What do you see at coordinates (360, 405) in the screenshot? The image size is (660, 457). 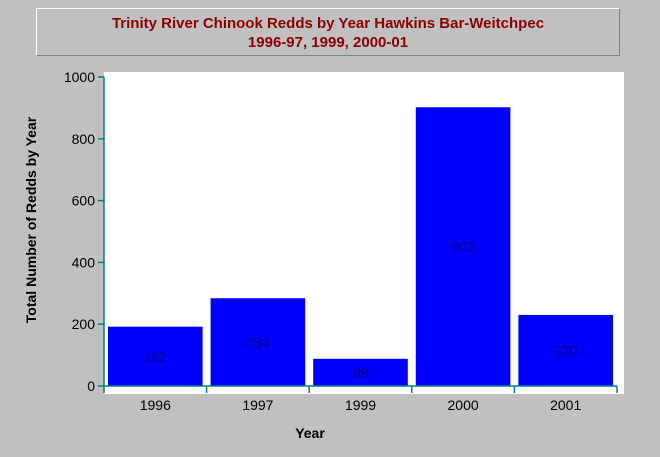 I see `x-tick-label-1999: 1999` at bounding box center [360, 405].